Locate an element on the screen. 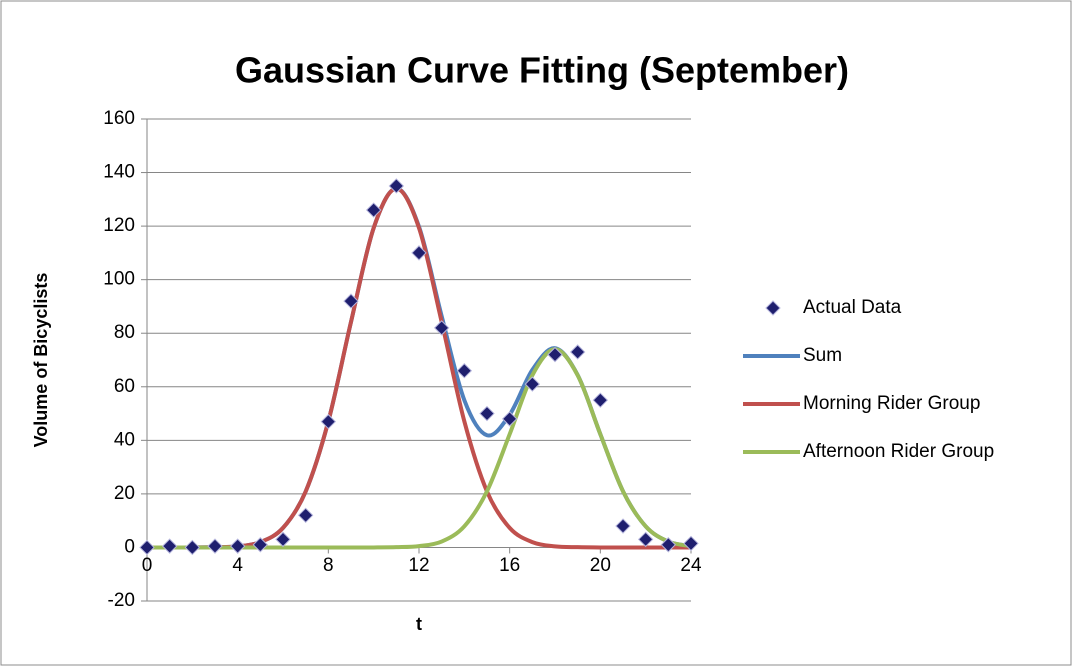 The height and width of the screenshot is (667, 1073). y-tick-label: -20 is located at coordinates (121, 600).